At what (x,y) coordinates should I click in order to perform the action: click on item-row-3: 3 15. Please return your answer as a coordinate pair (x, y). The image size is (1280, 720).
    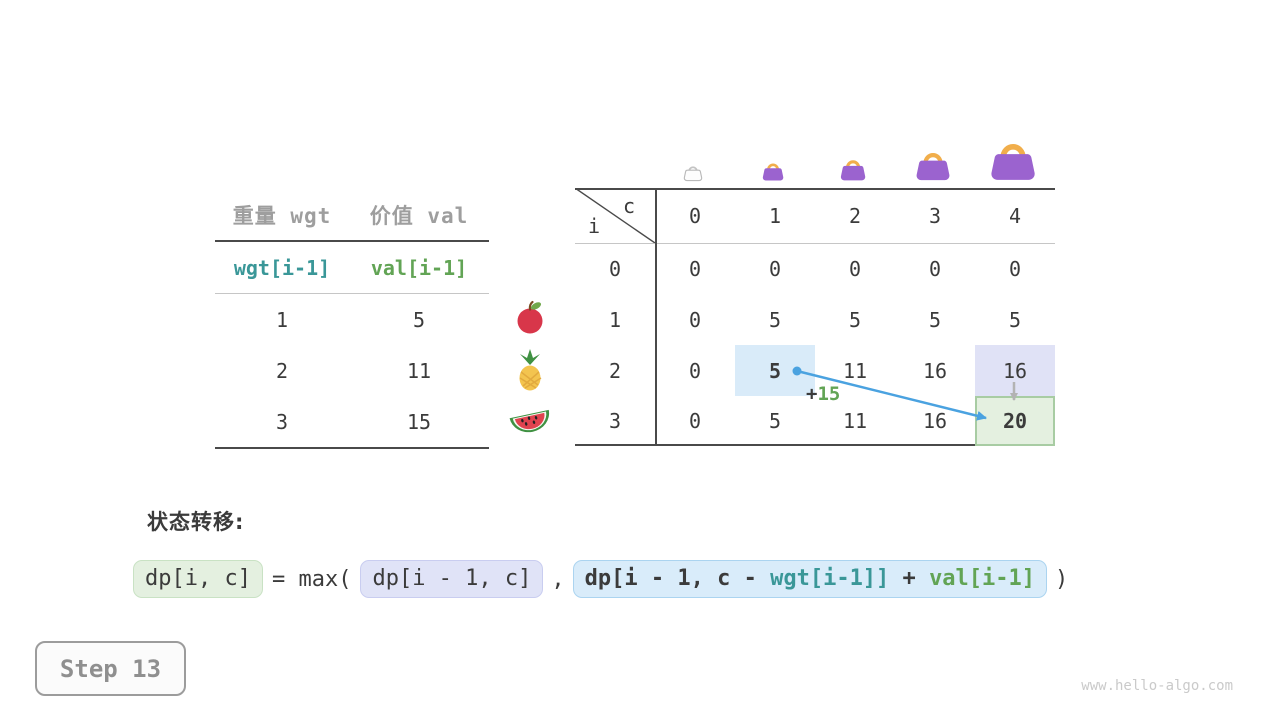
    Looking at the image, I should click on (352, 422).